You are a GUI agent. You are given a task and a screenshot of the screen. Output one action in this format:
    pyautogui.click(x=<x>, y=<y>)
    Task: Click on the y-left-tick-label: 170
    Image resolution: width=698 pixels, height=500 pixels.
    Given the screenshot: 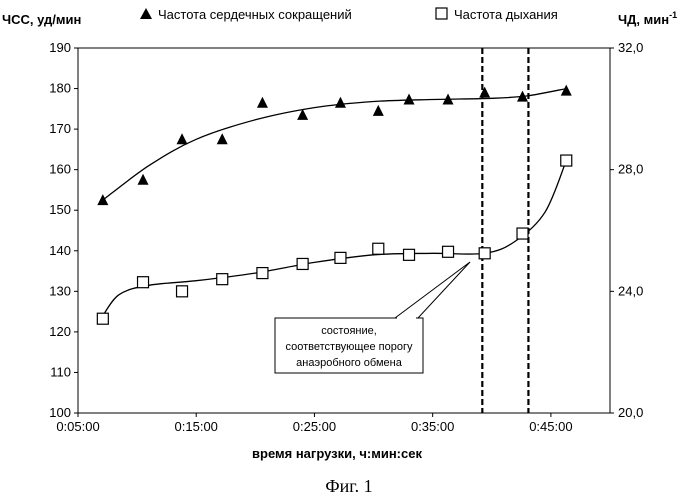 What is the action you would take?
    pyautogui.click(x=60, y=128)
    